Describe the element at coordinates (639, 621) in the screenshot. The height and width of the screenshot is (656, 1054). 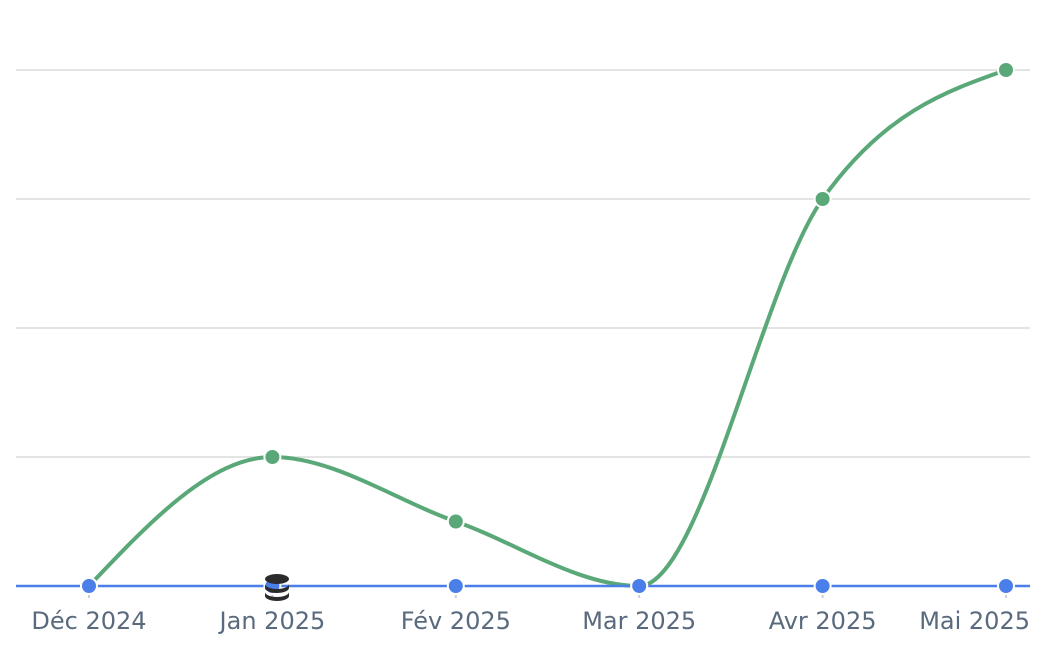
I see `x-tick-label: Mar 2025` at that location.